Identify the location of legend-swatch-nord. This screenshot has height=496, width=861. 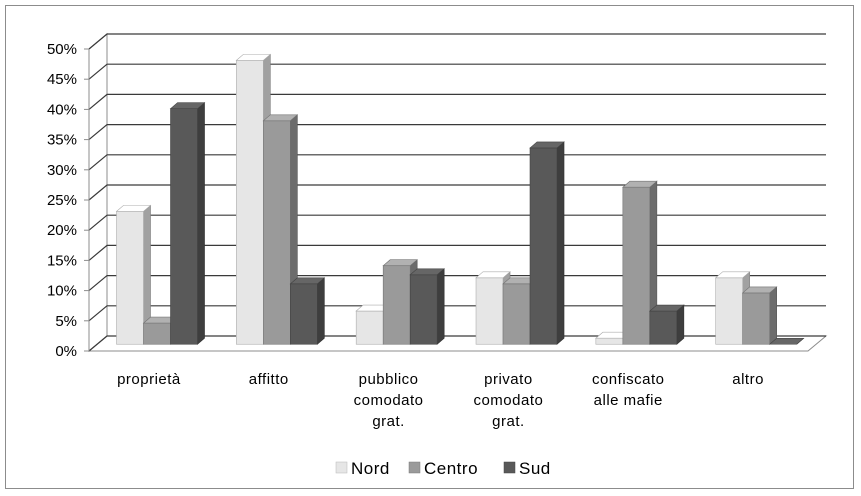
(341, 467).